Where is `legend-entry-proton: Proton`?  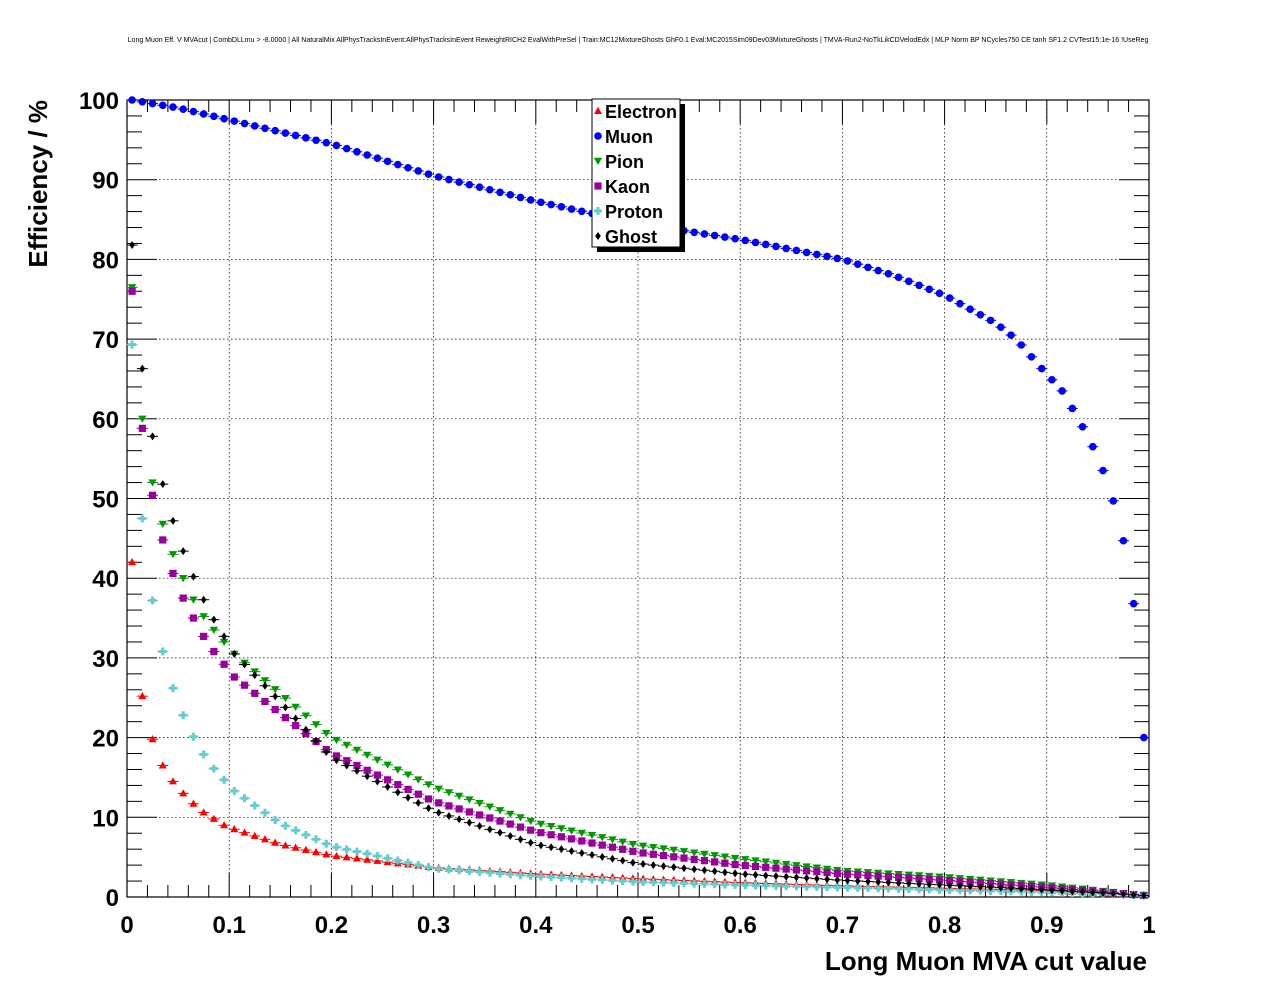 legend-entry-proton: Proton is located at coordinates (628, 212).